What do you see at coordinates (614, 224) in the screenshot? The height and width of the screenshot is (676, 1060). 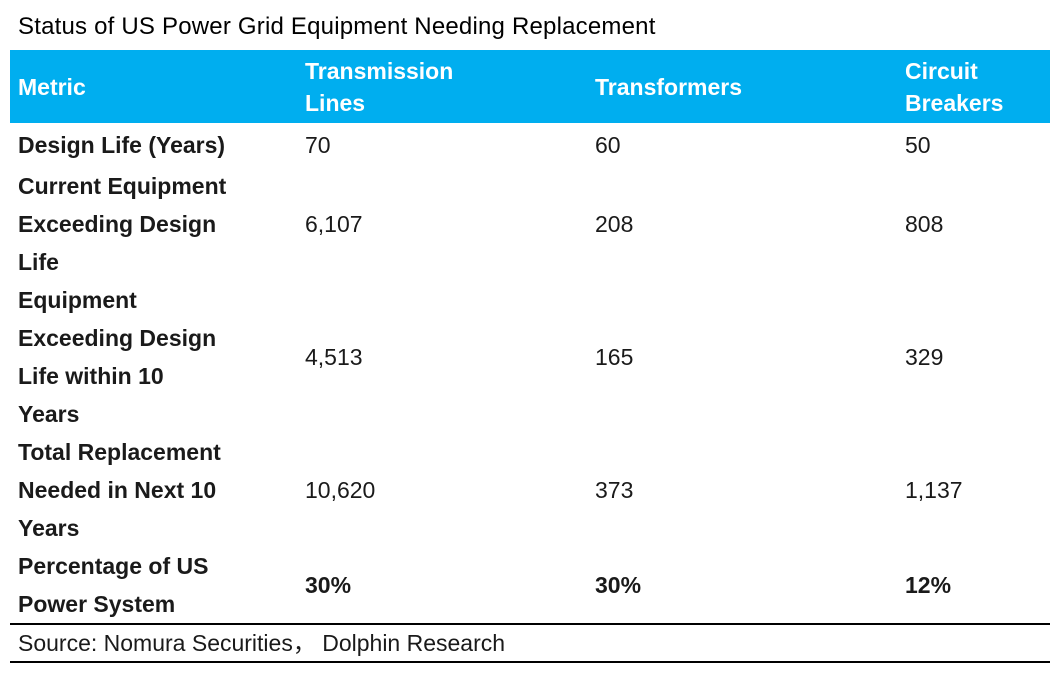 I see `value-transformers: 208` at bounding box center [614, 224].